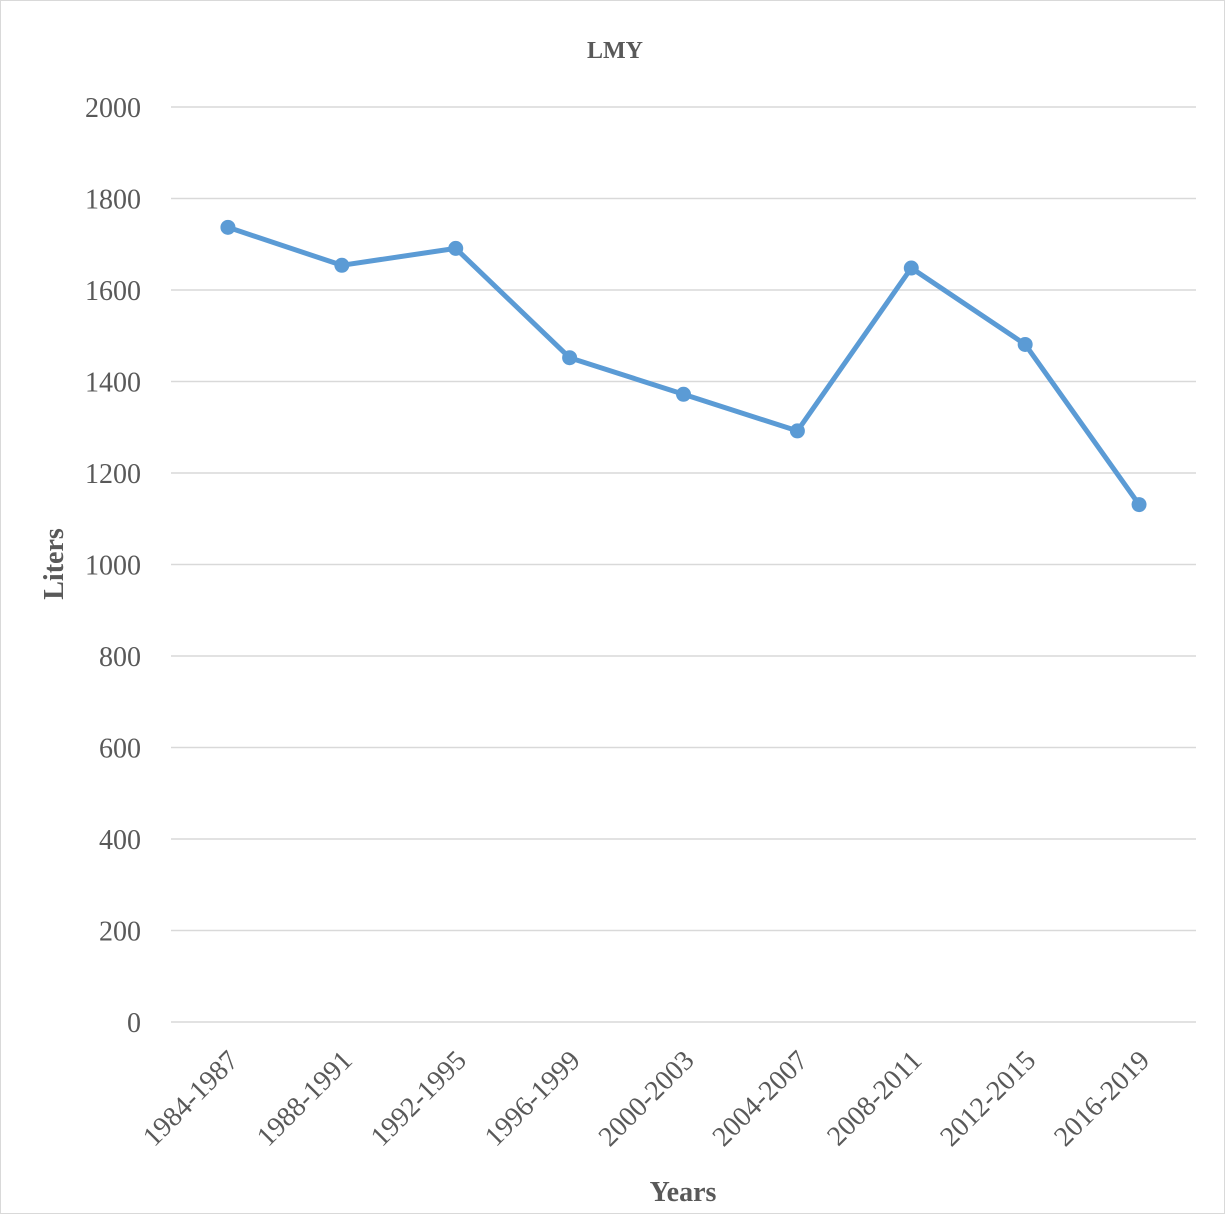  Describe the element at coordinates (683, 394) in the screenshot. I see `data-point-2000-2003` at that location.